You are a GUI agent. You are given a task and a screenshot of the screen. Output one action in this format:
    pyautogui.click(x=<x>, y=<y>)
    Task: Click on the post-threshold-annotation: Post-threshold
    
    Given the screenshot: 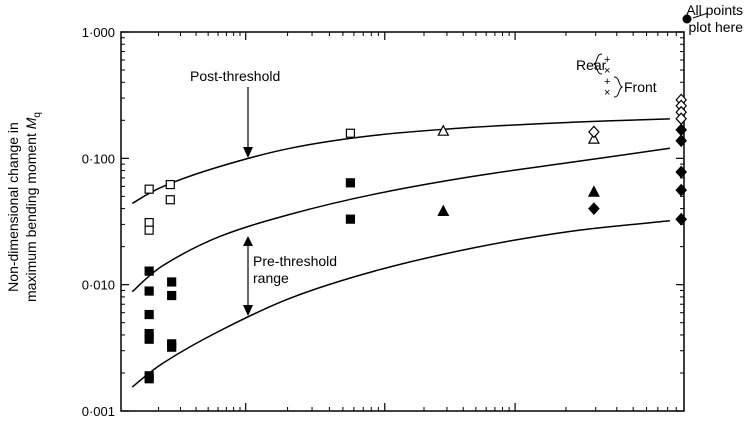 What is the action you would take?
    pyautogui.click(x=235, y=113)
    